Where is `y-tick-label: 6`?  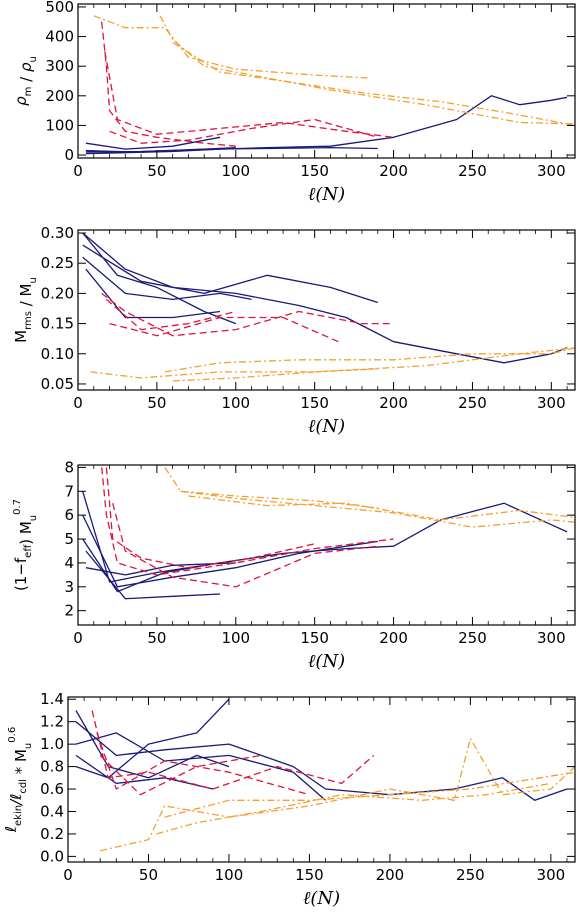 y-tick-label: 6 is located at coordinates (69, 515).